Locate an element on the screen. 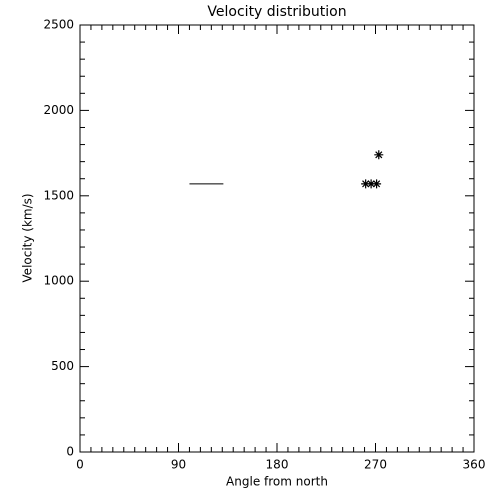 The image size is (500, 504). y-tick-label: 1500 is located at coordinates (58, 195).